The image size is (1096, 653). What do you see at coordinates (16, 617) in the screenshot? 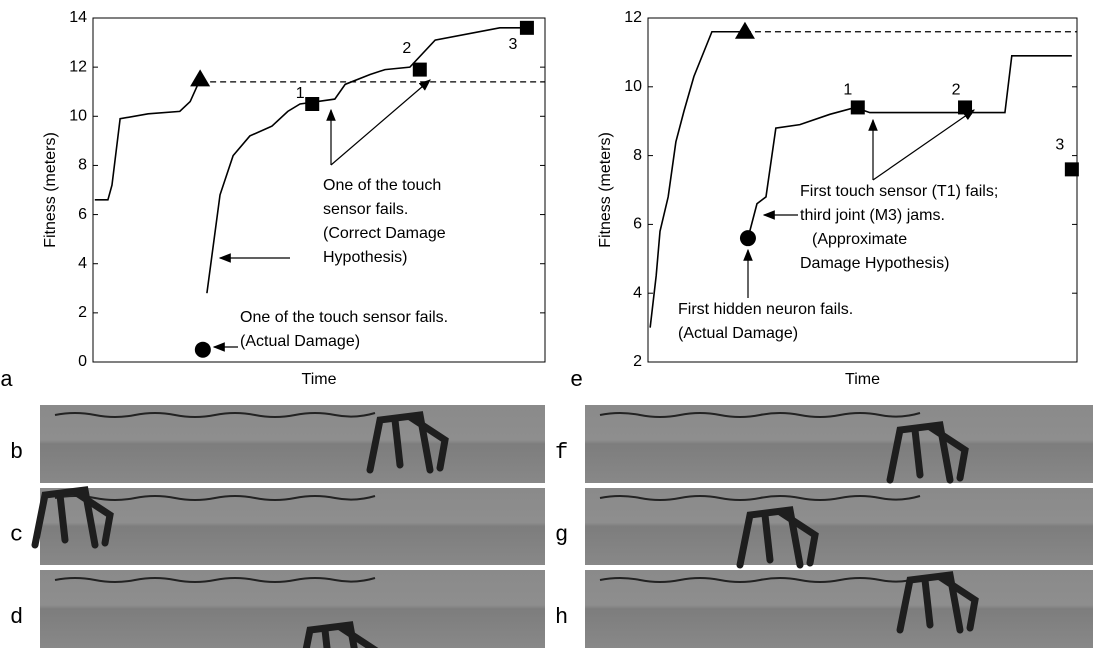
I see `panel-label: d` at bounding box center [16, 617].